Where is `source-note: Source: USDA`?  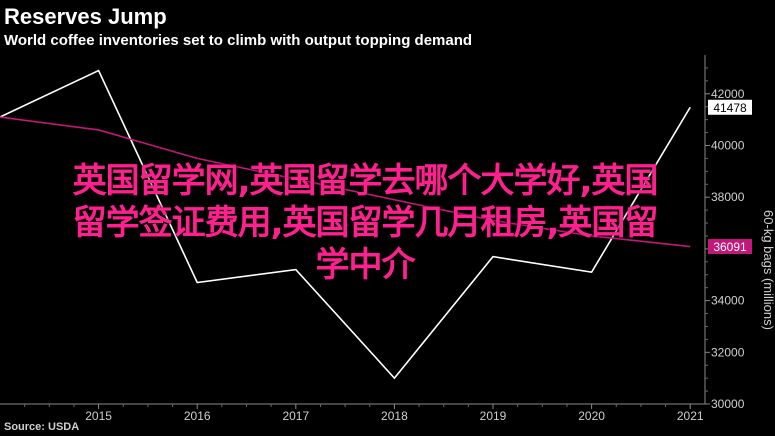
source-note: Source: USDA is located at coordinates (42, 427).